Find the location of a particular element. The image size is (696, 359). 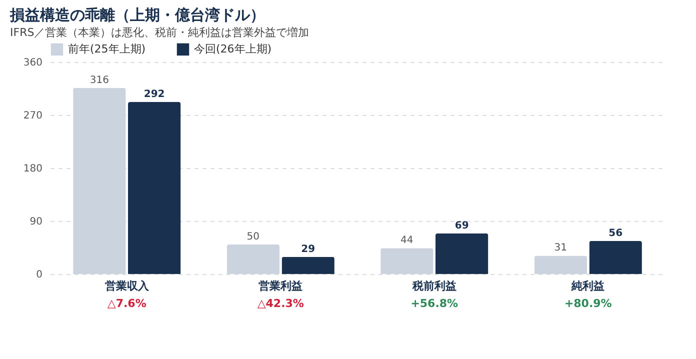

y-tick-label: 360 is located at coordinates (32, 63).